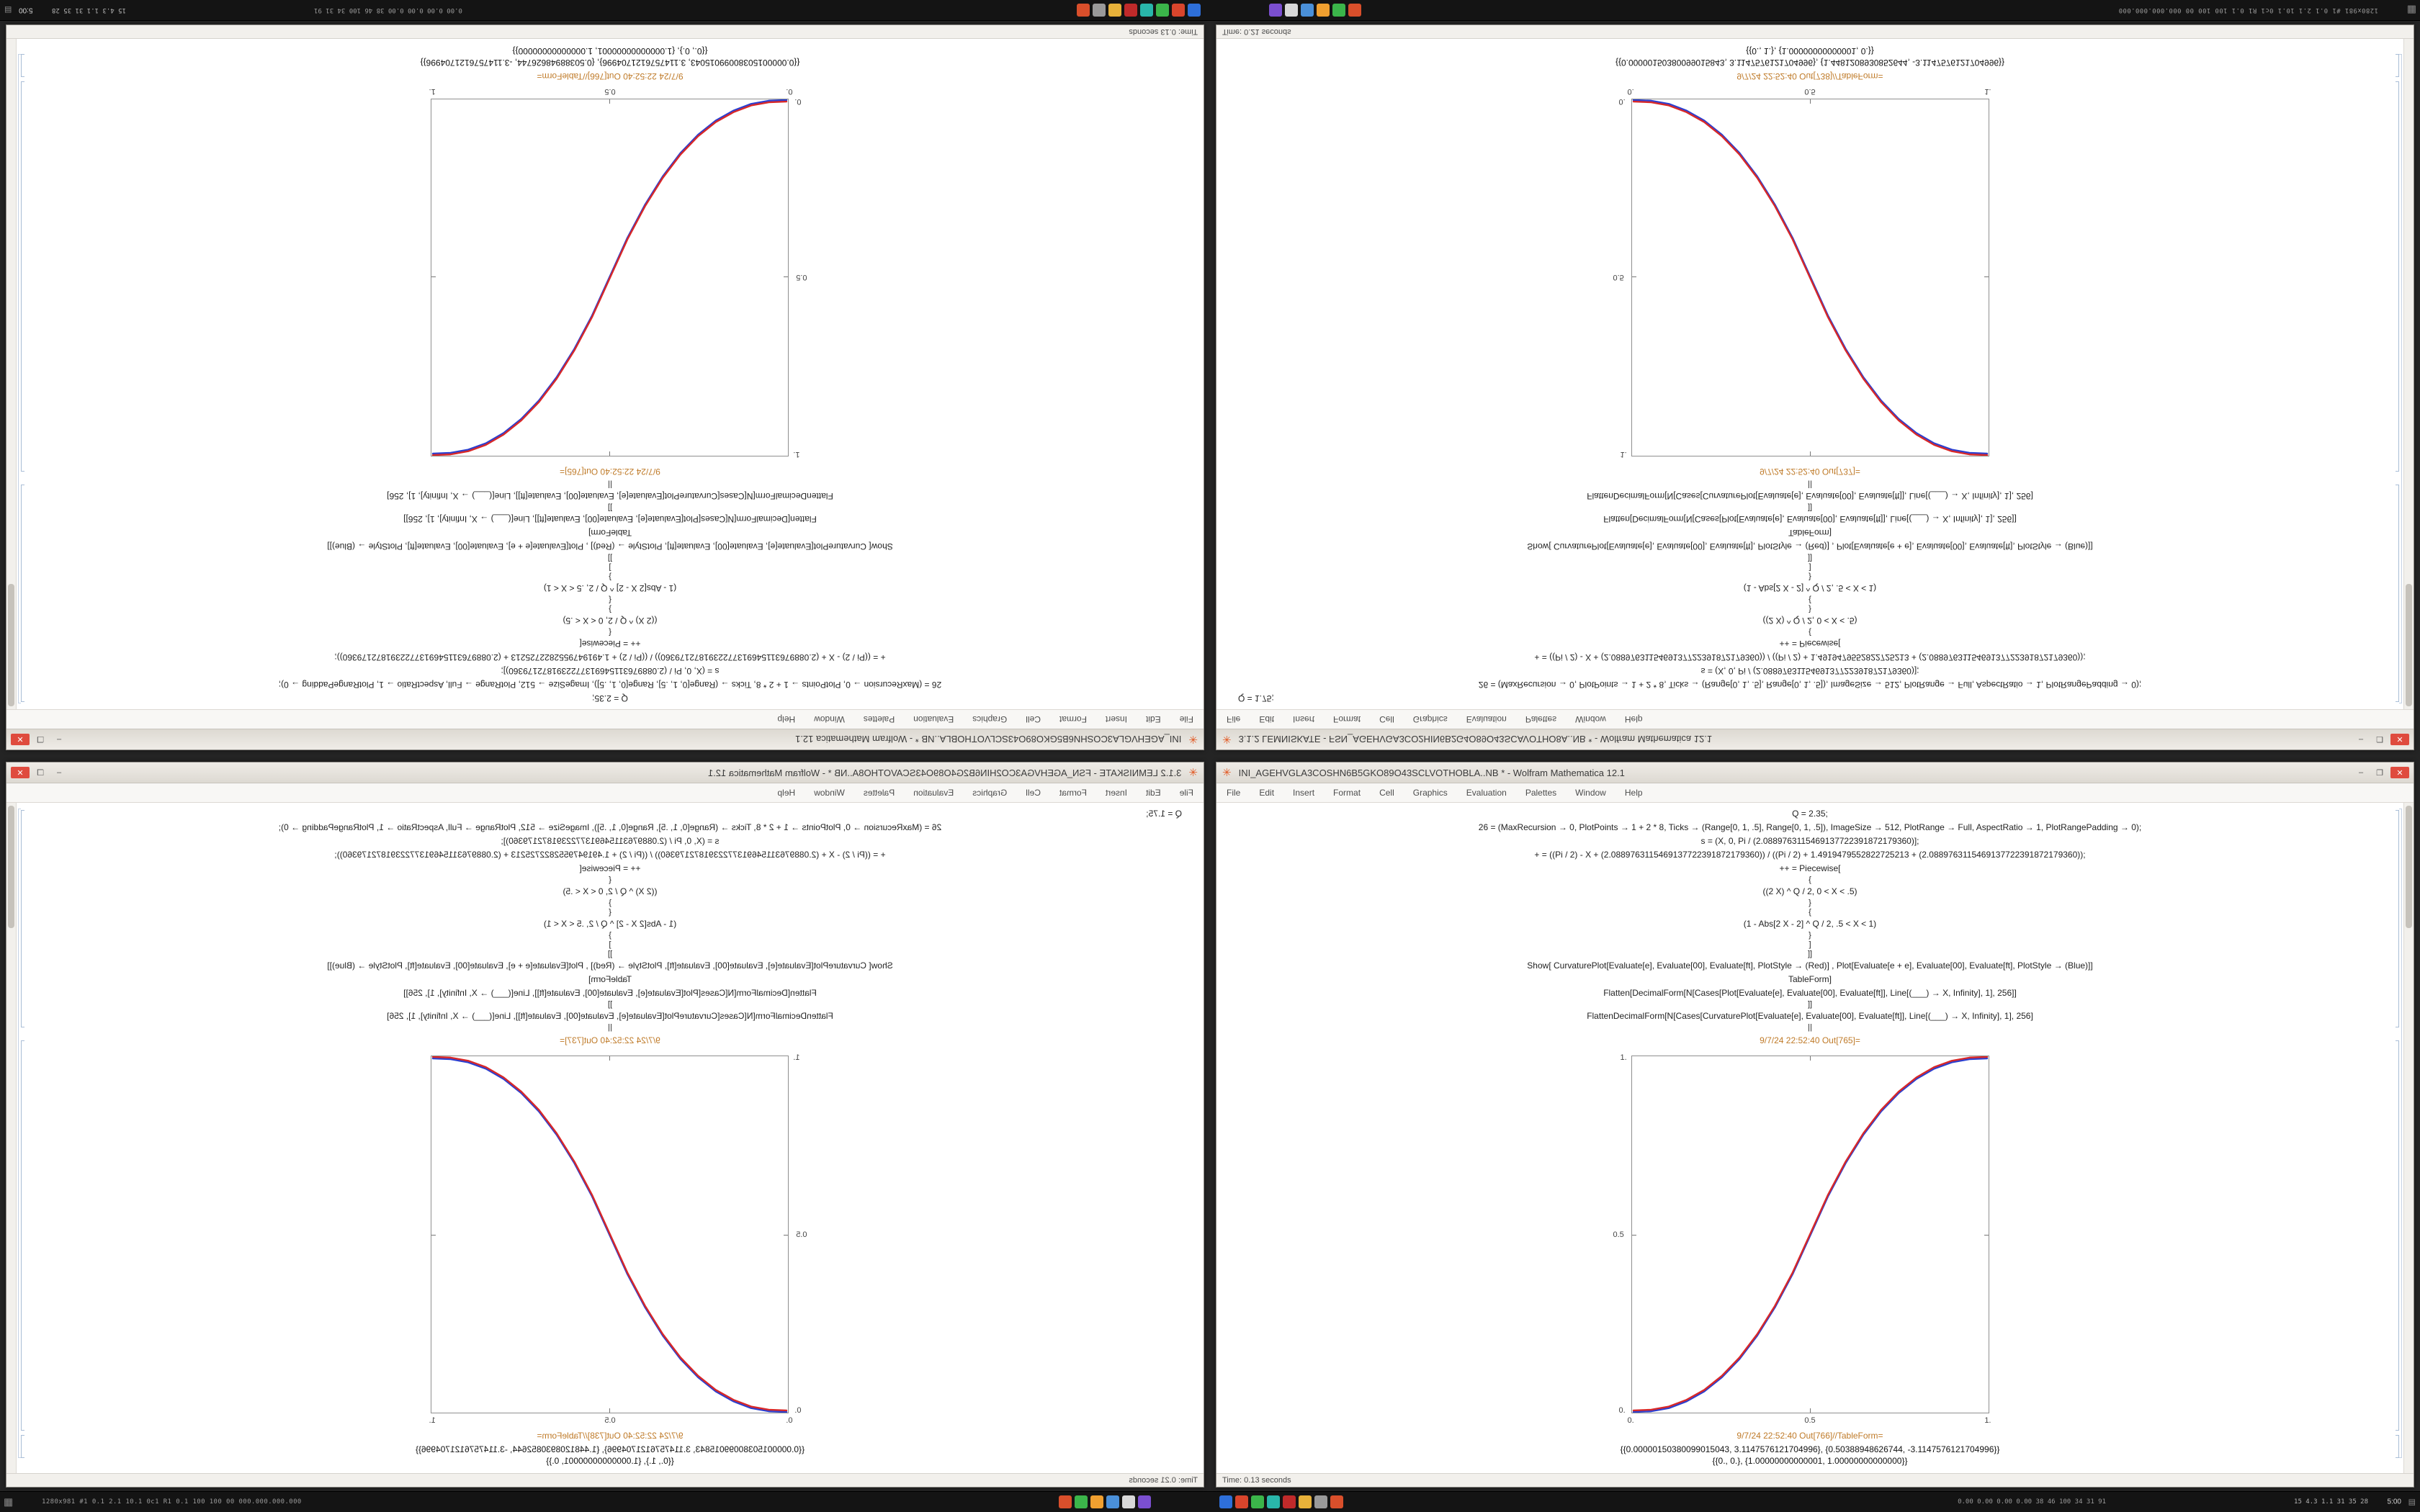 The image size is (2420, 1512). What do you see at coordinates (2412, 1502) in the screenshot?
I see `tray-icon: ▤` at bounding box center [2412, 1502].